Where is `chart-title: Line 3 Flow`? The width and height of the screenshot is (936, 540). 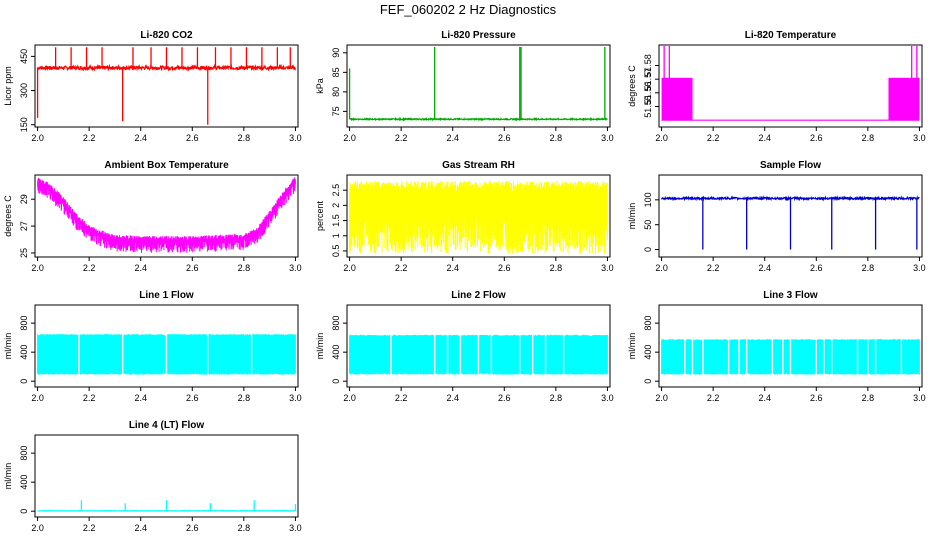
chart-title: Line 3 Flow is located at coordinates (790, 295).